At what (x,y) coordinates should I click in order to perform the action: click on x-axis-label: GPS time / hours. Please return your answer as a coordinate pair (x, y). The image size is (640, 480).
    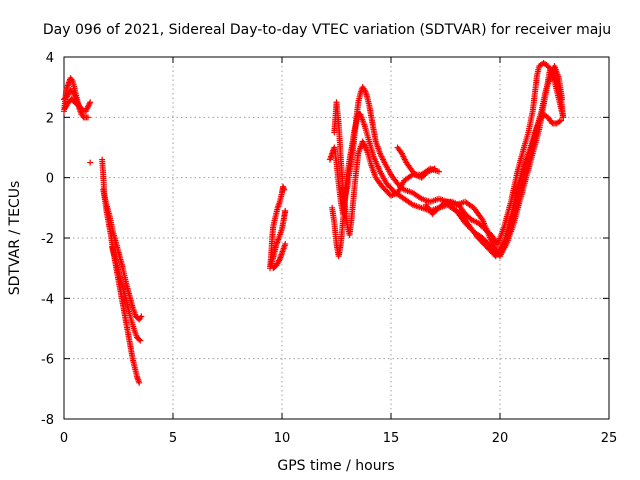
    Looking at the image, I should click on (335, 466).